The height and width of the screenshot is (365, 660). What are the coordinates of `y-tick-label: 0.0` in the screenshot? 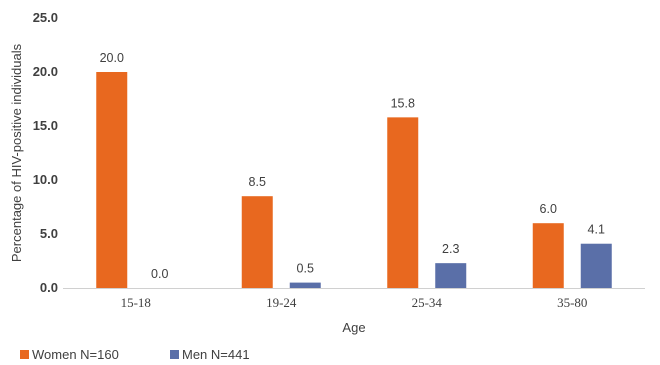 It's located at (49, 287).